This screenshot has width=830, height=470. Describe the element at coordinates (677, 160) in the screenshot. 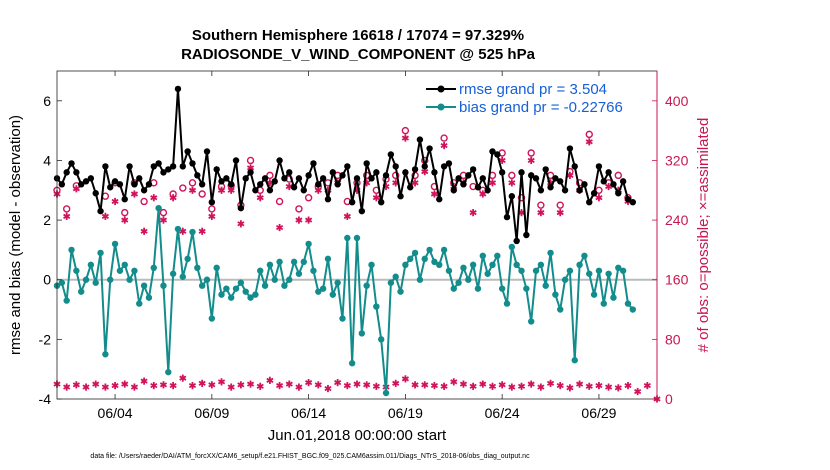

I see `y-tick-label-right: 320` at that location.